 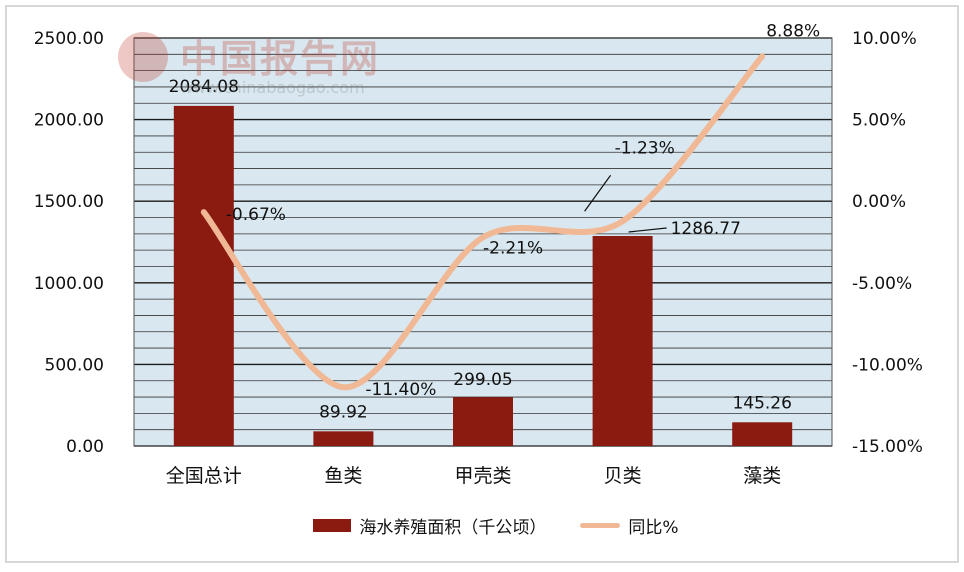 What do you see at coordinates (453, 527) in the screenshot?
I see `legend-label-bars: 海水养殖面积（千公顷）` at bounding box center [453, 527].